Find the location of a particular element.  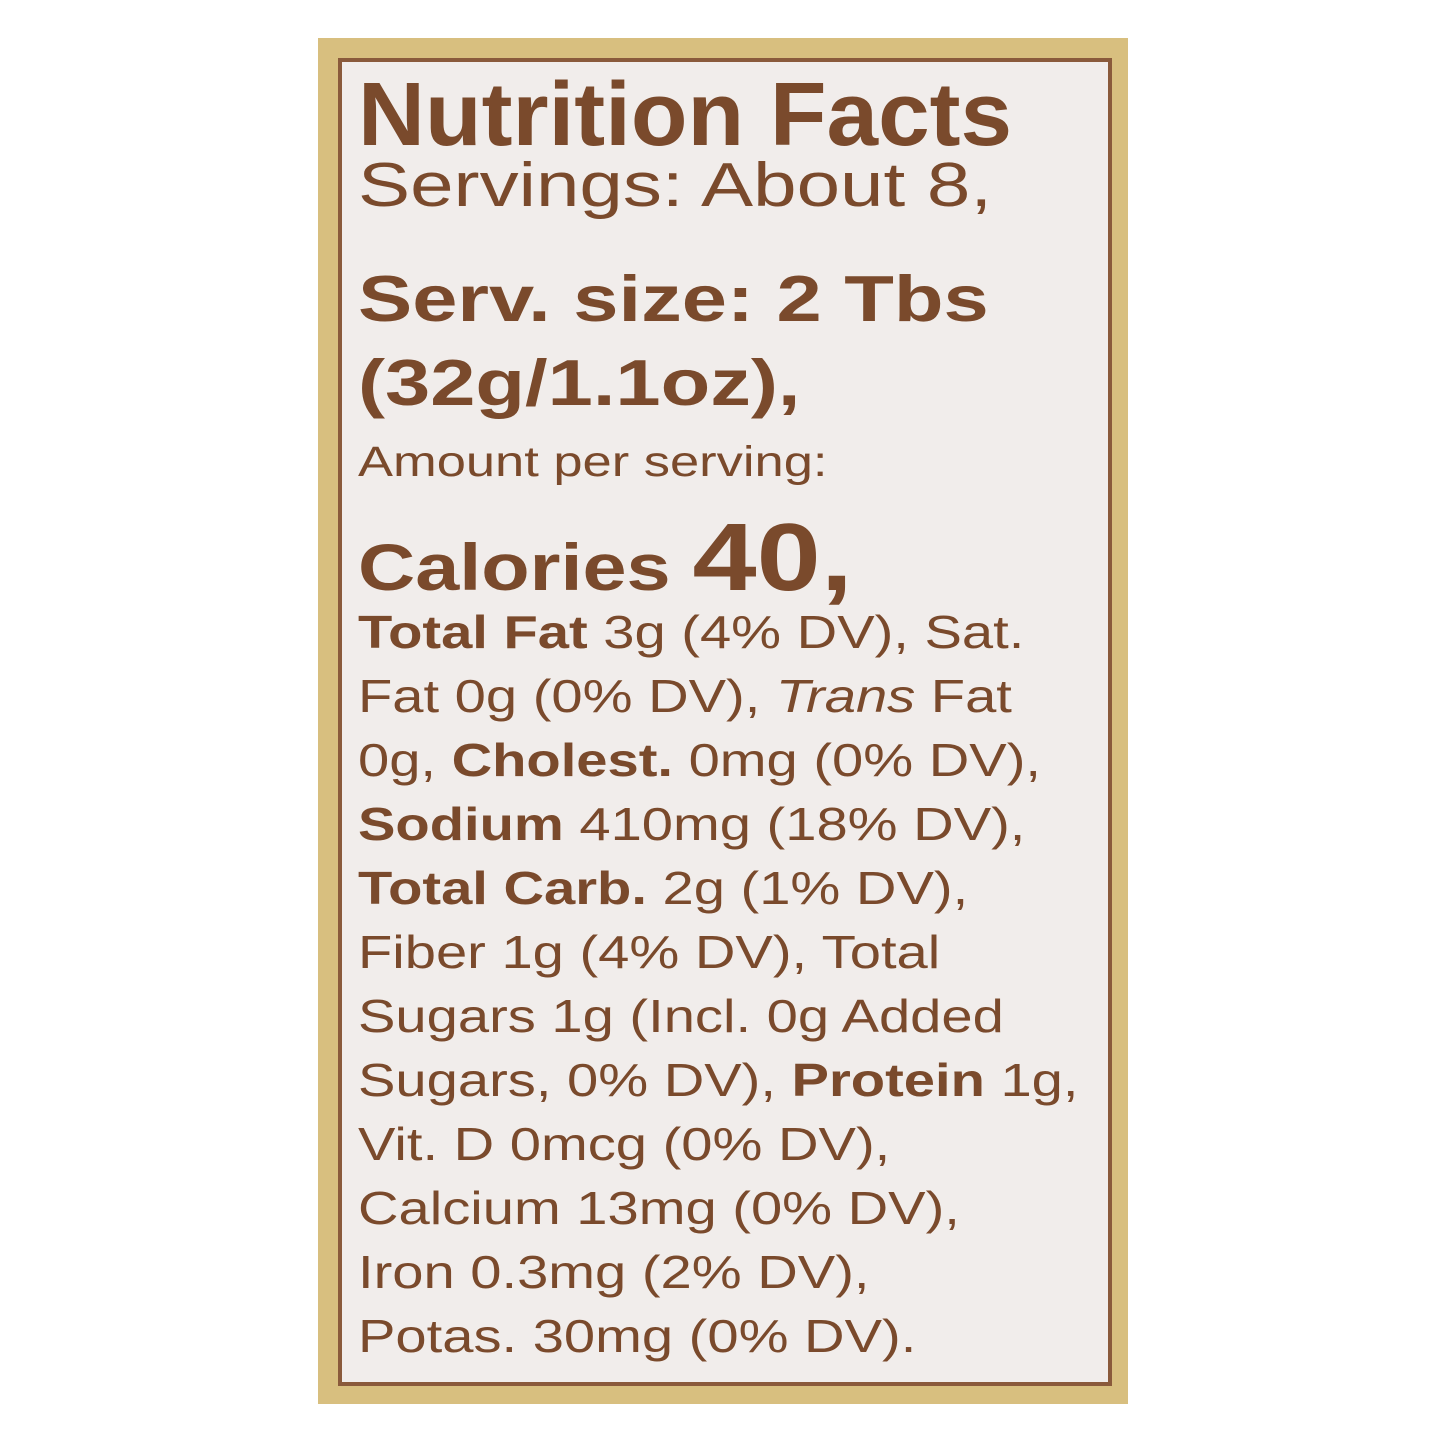

nutrient-line: 0g, Cholest. 0mg (0% DV), is located at coordinates (699, 760).